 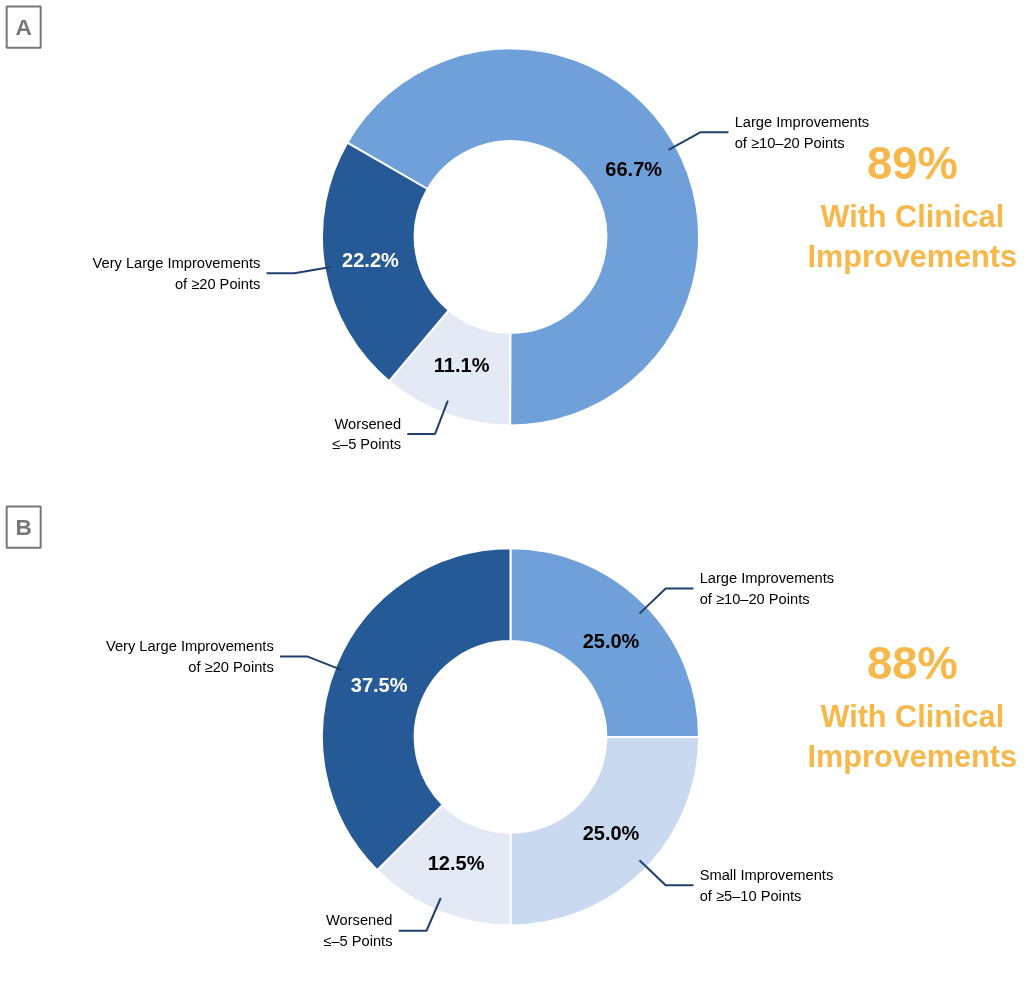 I want to click on chart-title: B, so click(x=23, y=527).